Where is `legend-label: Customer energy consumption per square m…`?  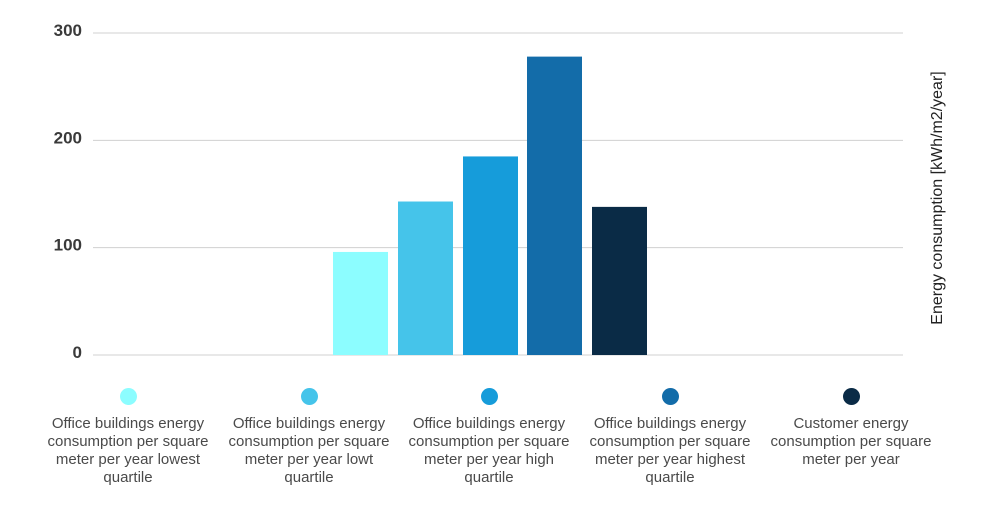
legend-label: Customer energy consumption per square m… is located at coordinates (851, 441).